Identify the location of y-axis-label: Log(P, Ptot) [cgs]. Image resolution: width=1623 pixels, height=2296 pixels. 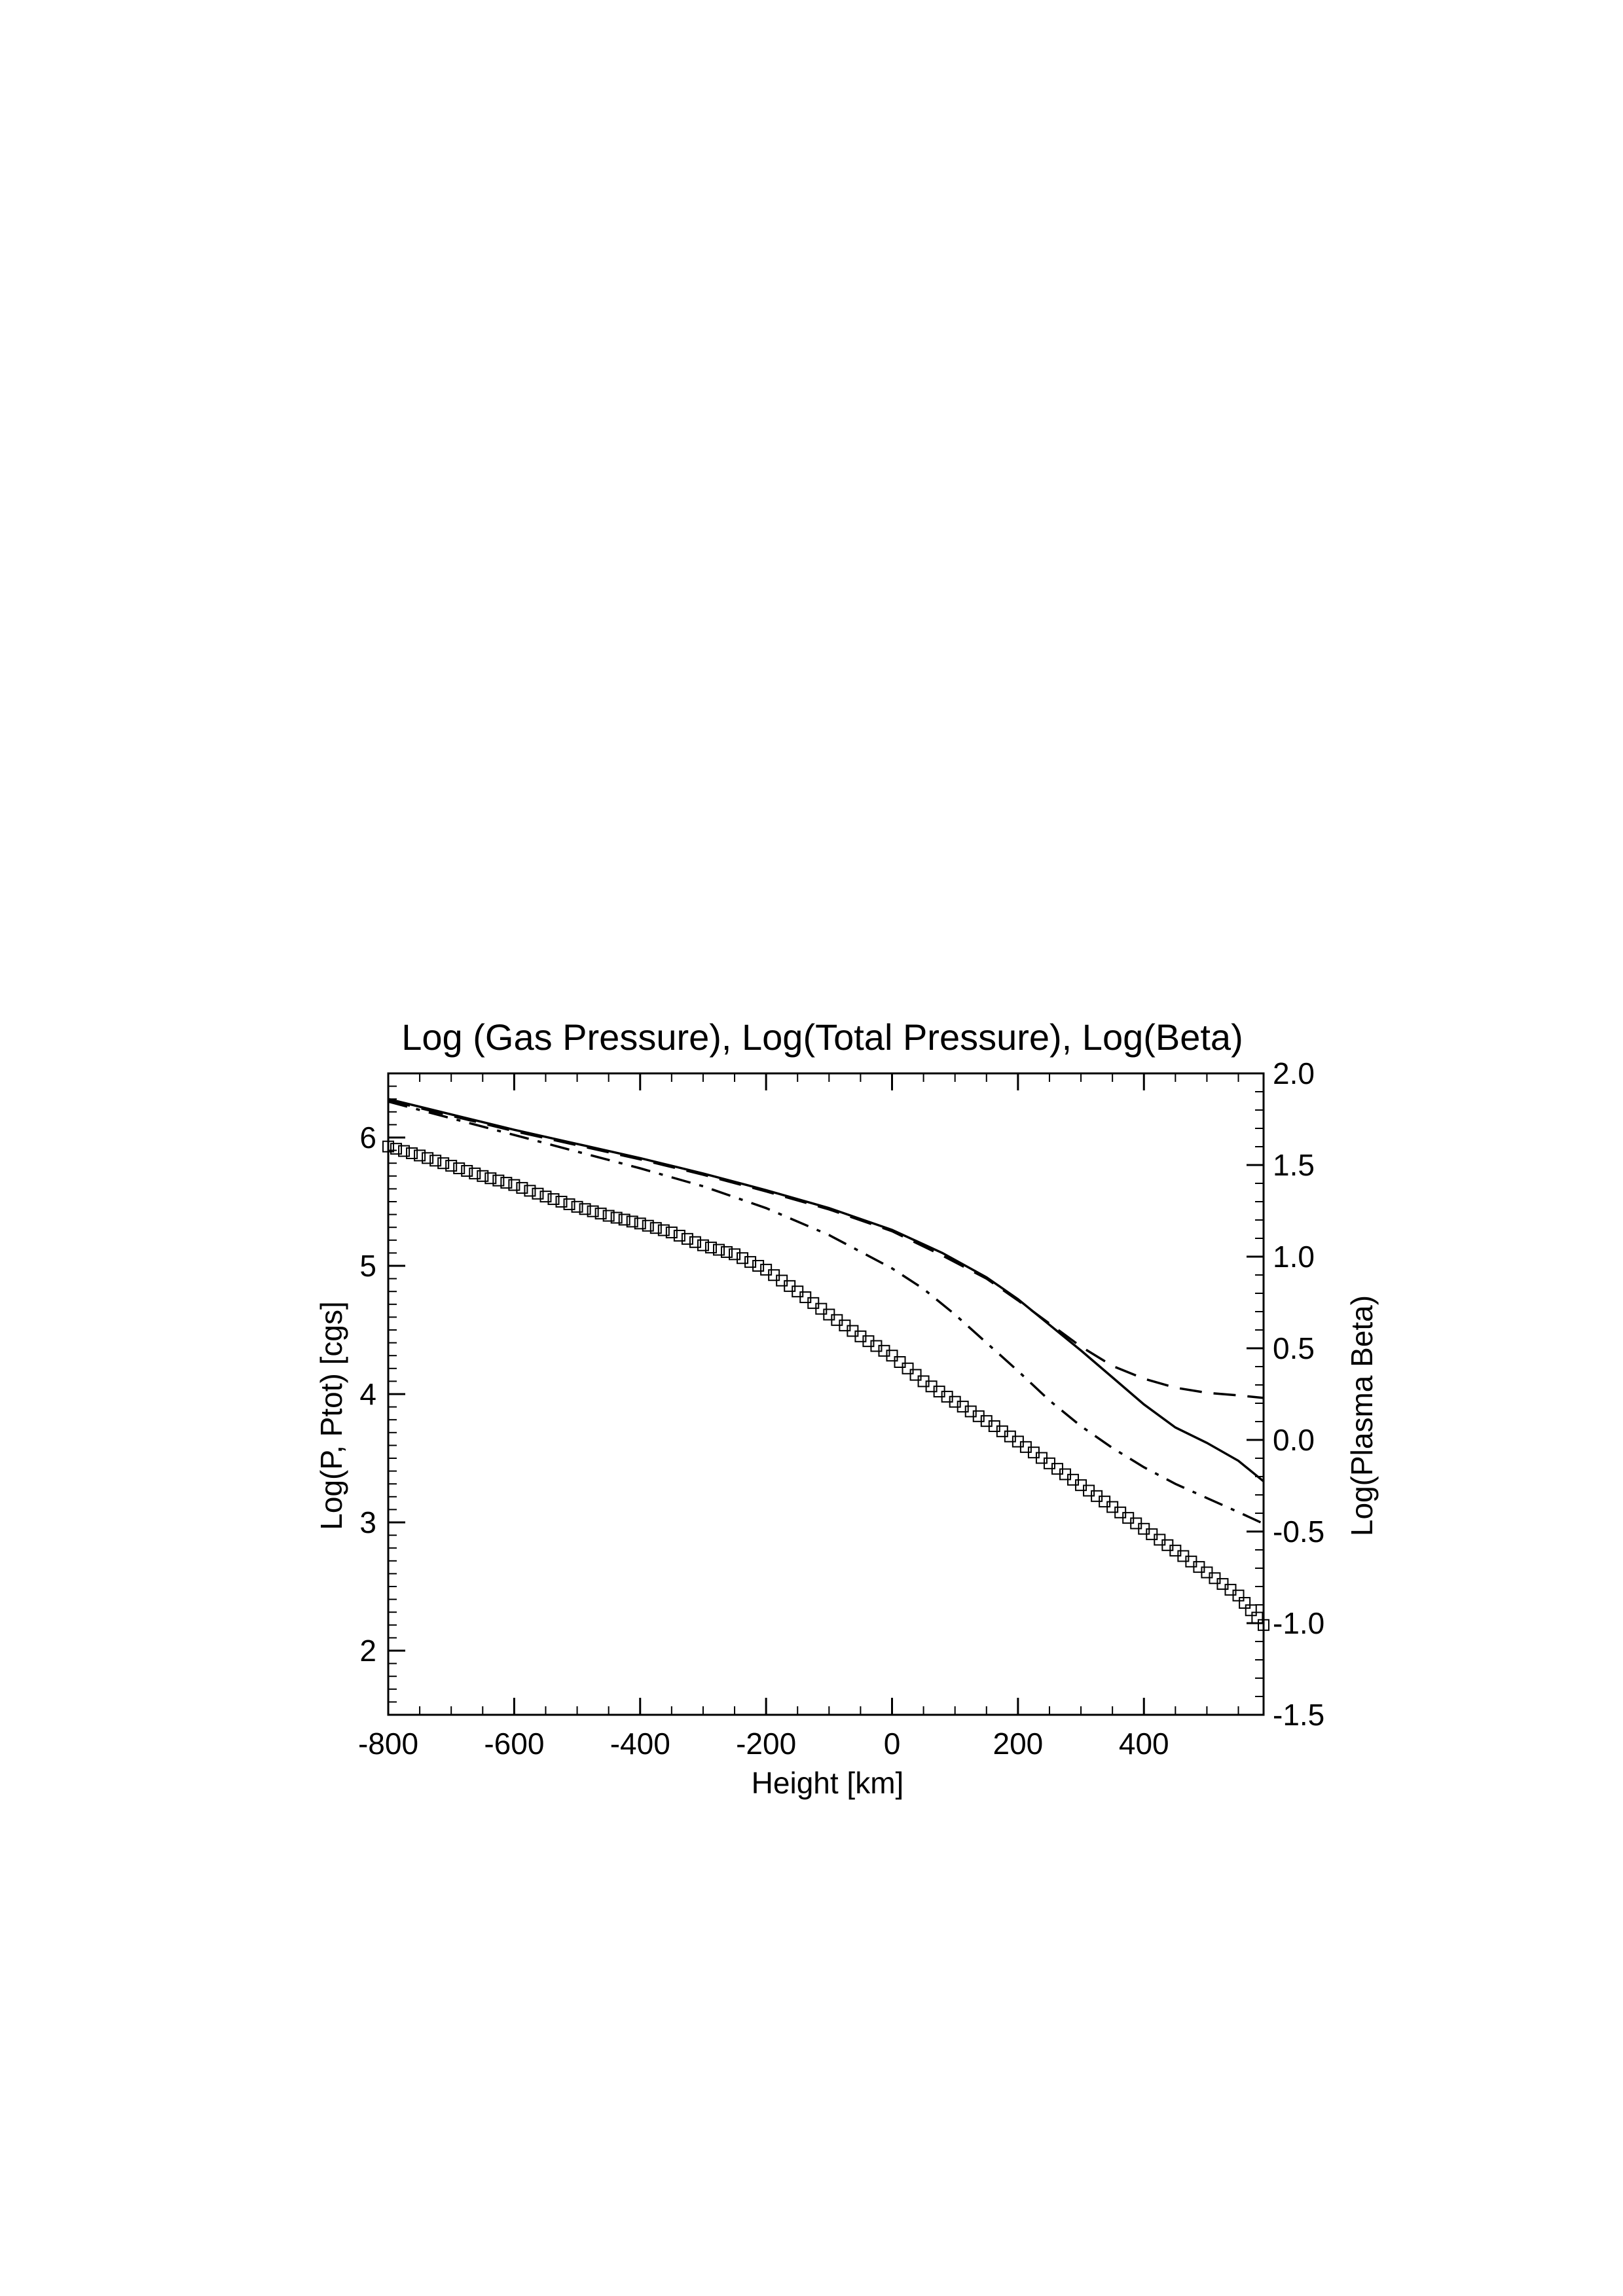
(331, 1415).